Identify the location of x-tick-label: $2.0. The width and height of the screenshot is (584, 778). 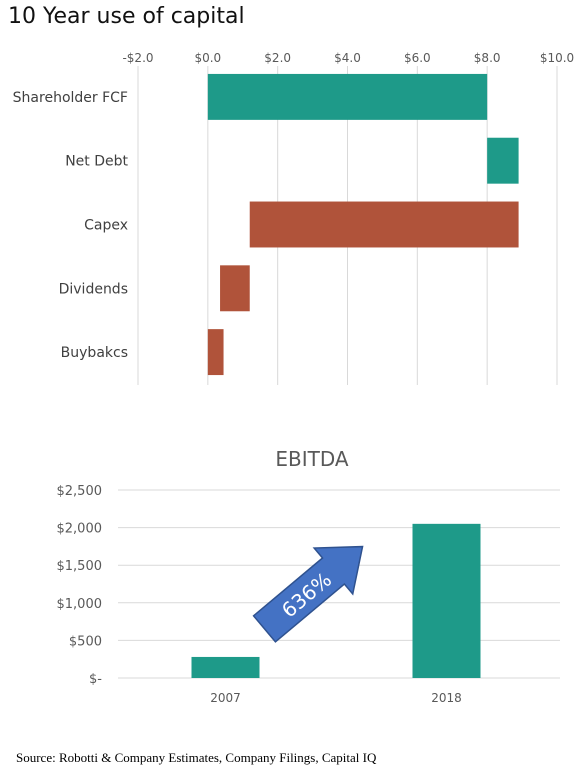
(277, 58).